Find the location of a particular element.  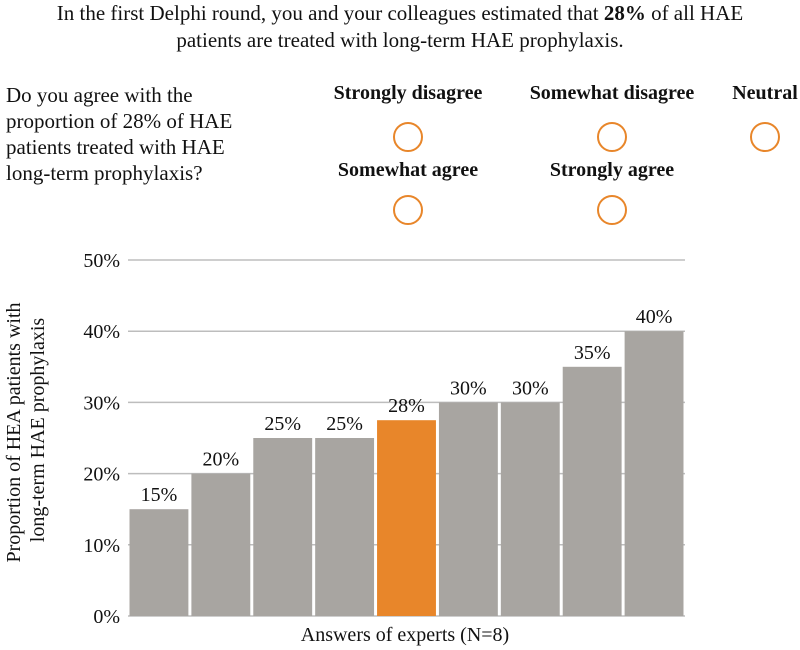

option-label-neutral: Neutral is located at coordinates (765, 93).